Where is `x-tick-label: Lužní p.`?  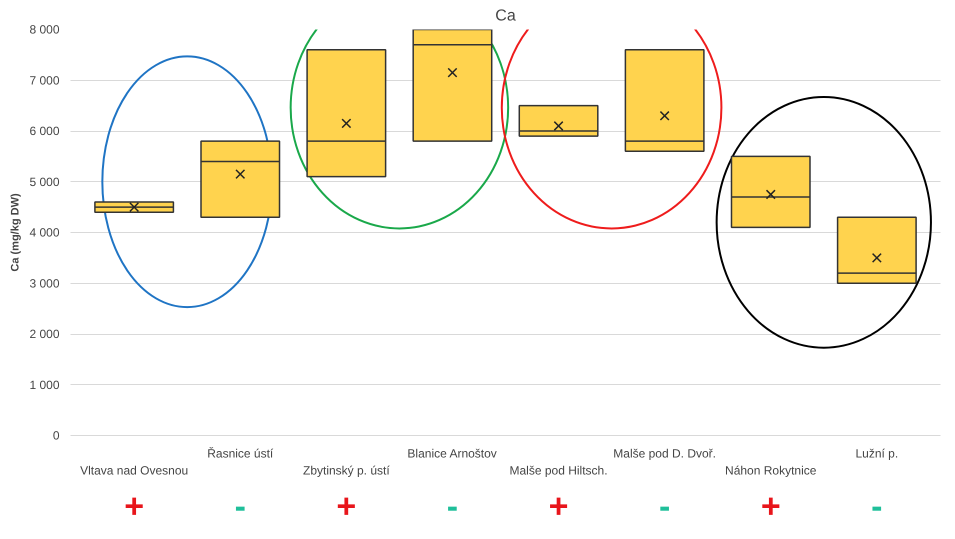
x-tick-label: Lužní p. is located at coordinates (876, 453).